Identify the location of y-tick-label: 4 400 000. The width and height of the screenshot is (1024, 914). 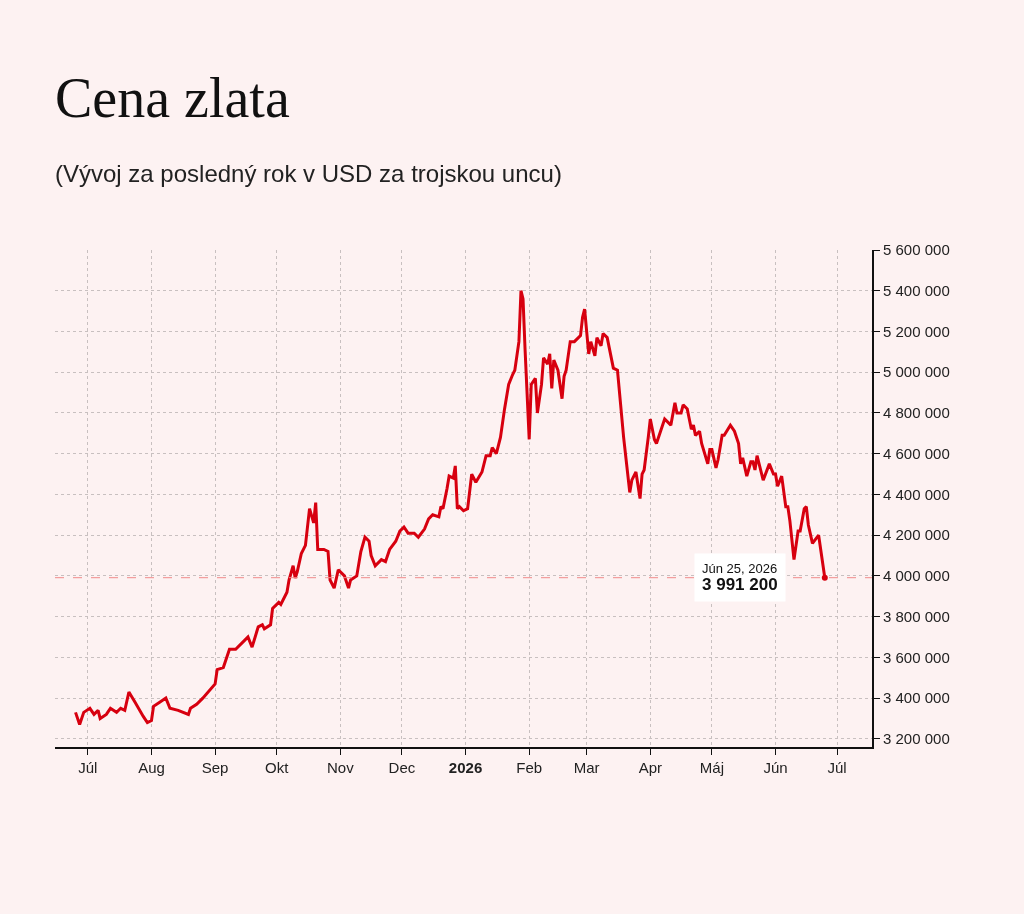
(916, 494).